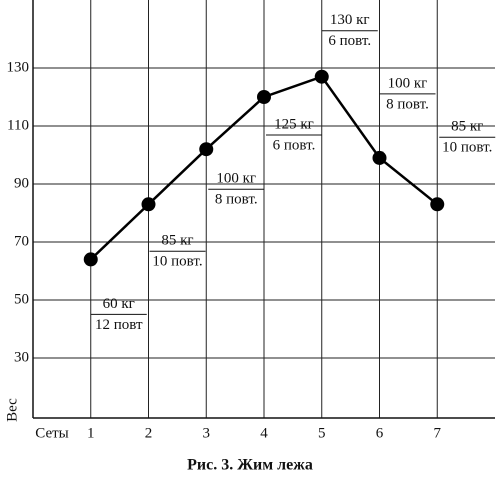  I want to click on y-tick-label: 130, so click(18, 67).